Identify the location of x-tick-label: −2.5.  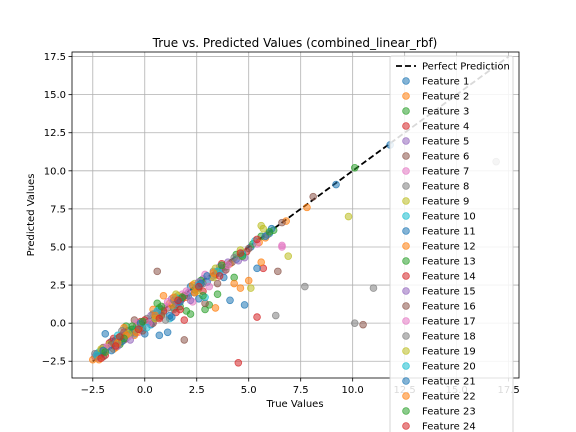
(93, 390).